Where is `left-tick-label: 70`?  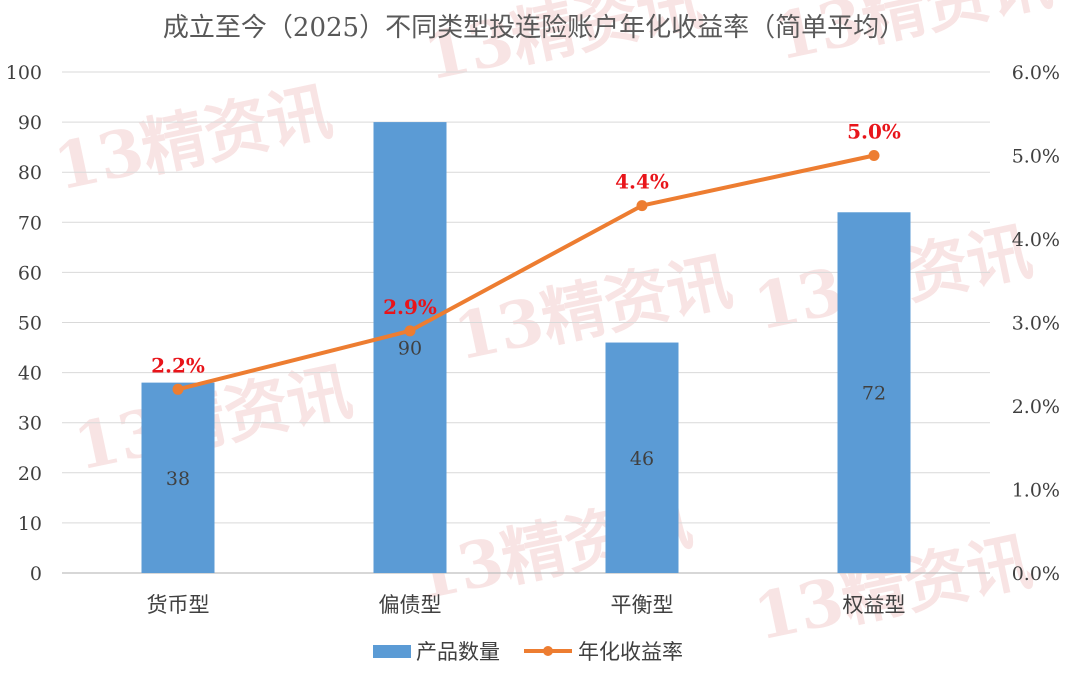
left-tick-label: 70 is located at coordinates (30, 223).